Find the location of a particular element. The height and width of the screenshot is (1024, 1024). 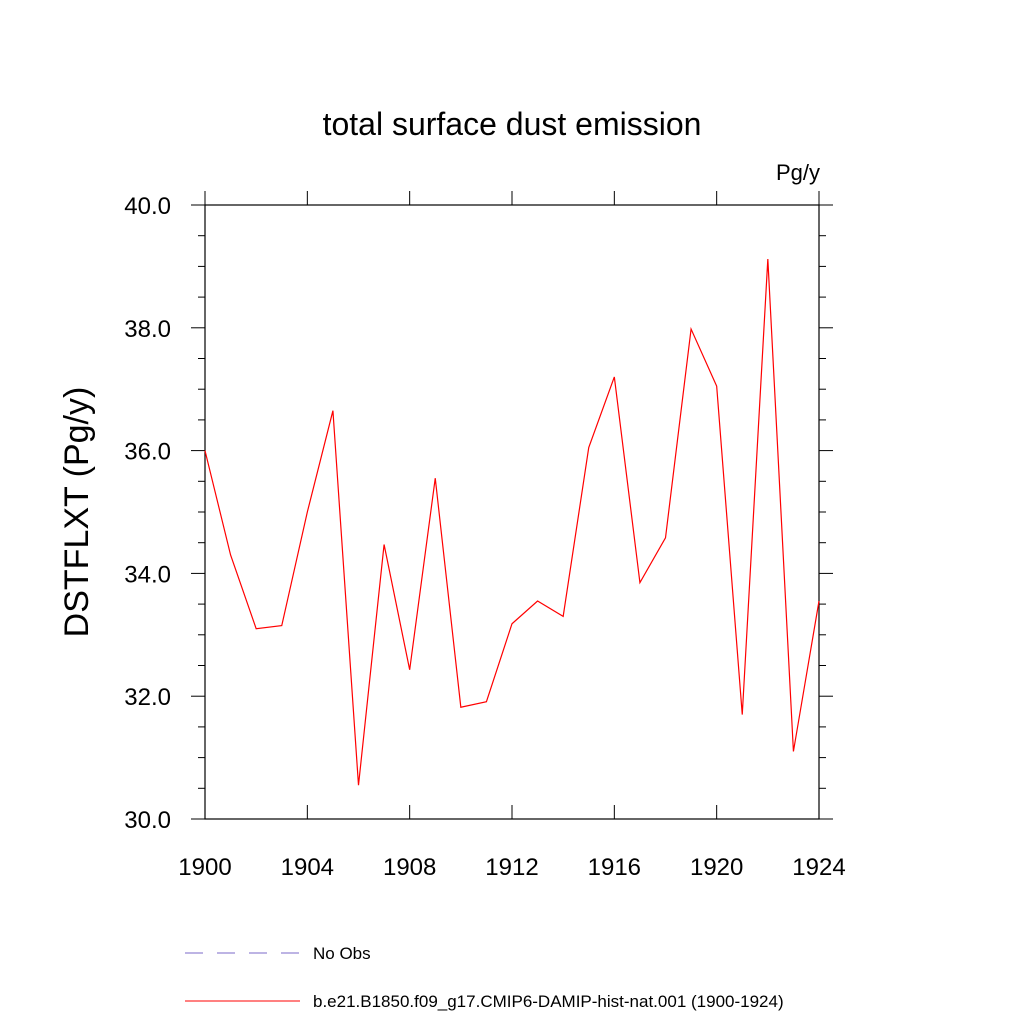

y-tick-label: 34.0 is located at coordinates (147, 574).